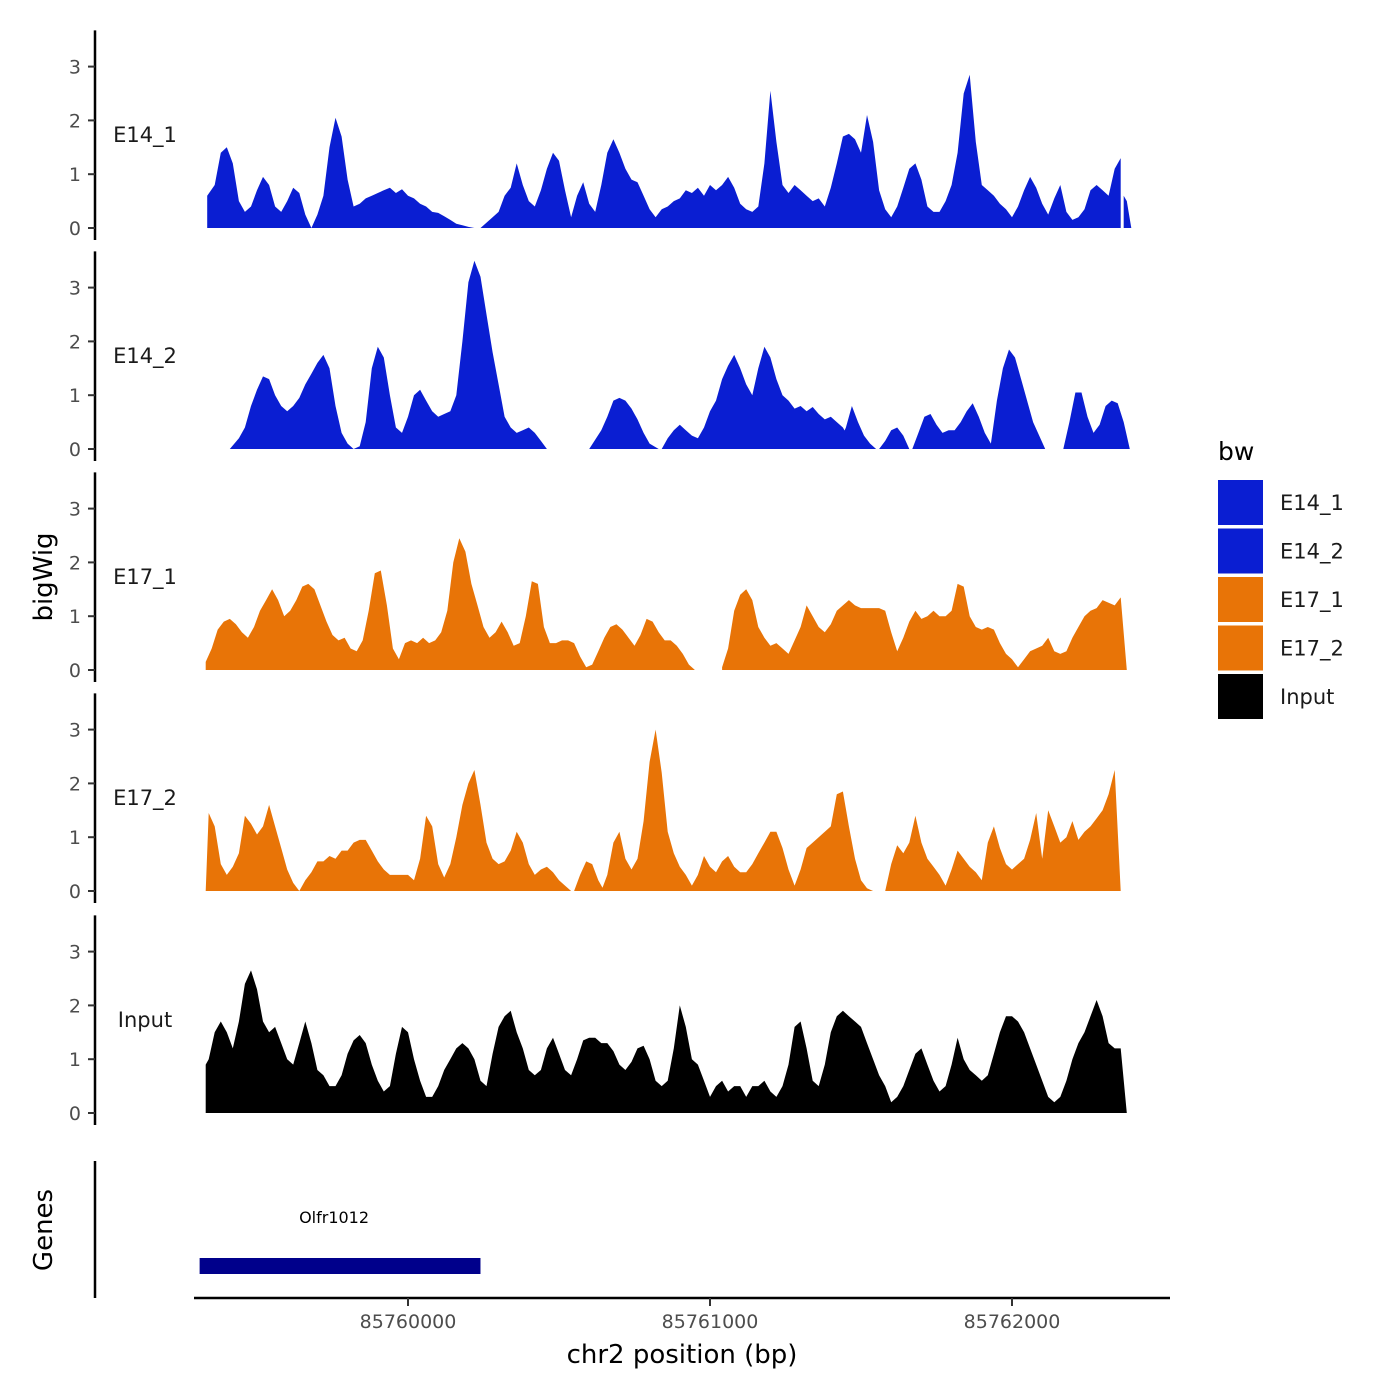  Describe the element at coordinates (1307, 697) in the screenshot. I see `legend-label-Input: Input` at that location.